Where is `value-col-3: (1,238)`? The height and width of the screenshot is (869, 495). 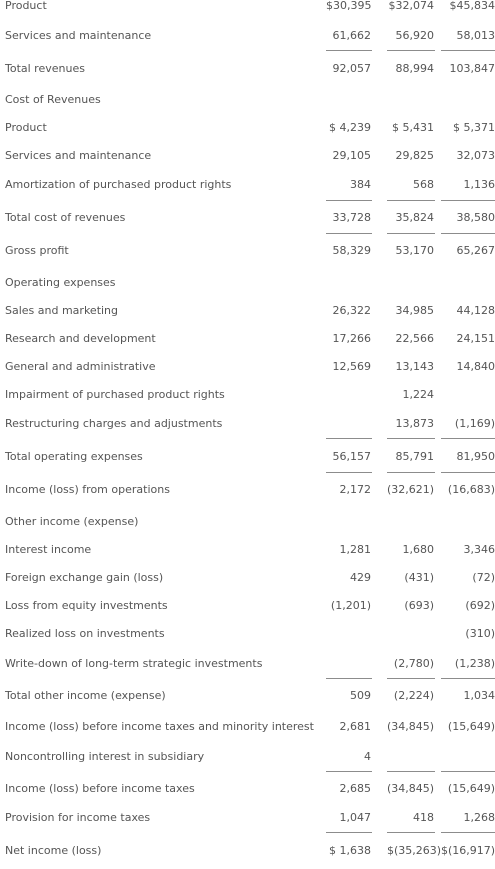 value-col-3: (1,238) is located at coordinates (474, 663).